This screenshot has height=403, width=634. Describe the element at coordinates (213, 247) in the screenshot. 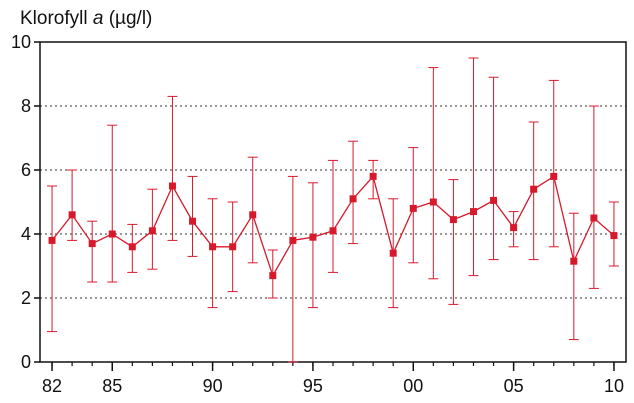

I see `data-point-1990` at that location.